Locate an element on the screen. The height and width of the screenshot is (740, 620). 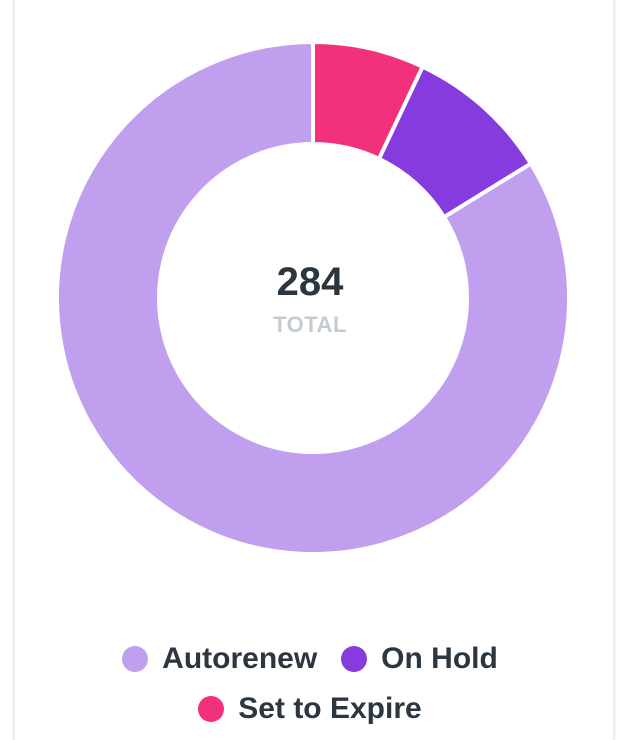
legend-label-set-to-expire: Set to Expire is located at coordinates (330, 708).